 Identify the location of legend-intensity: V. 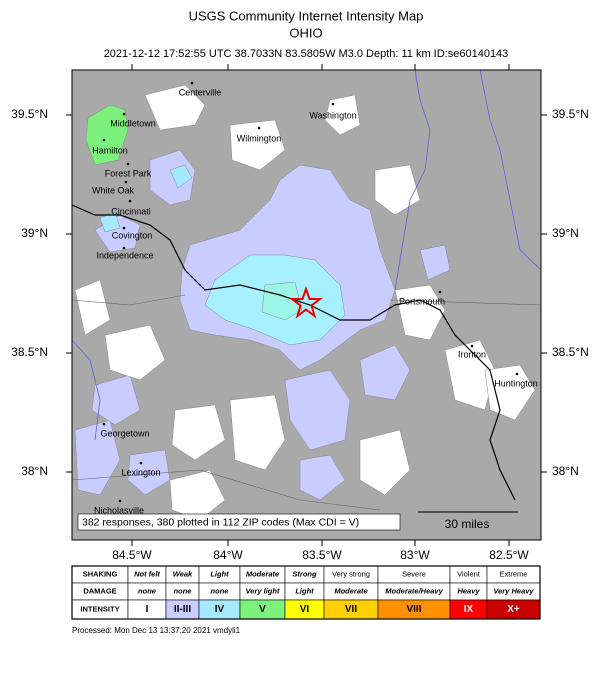
(262, 609).